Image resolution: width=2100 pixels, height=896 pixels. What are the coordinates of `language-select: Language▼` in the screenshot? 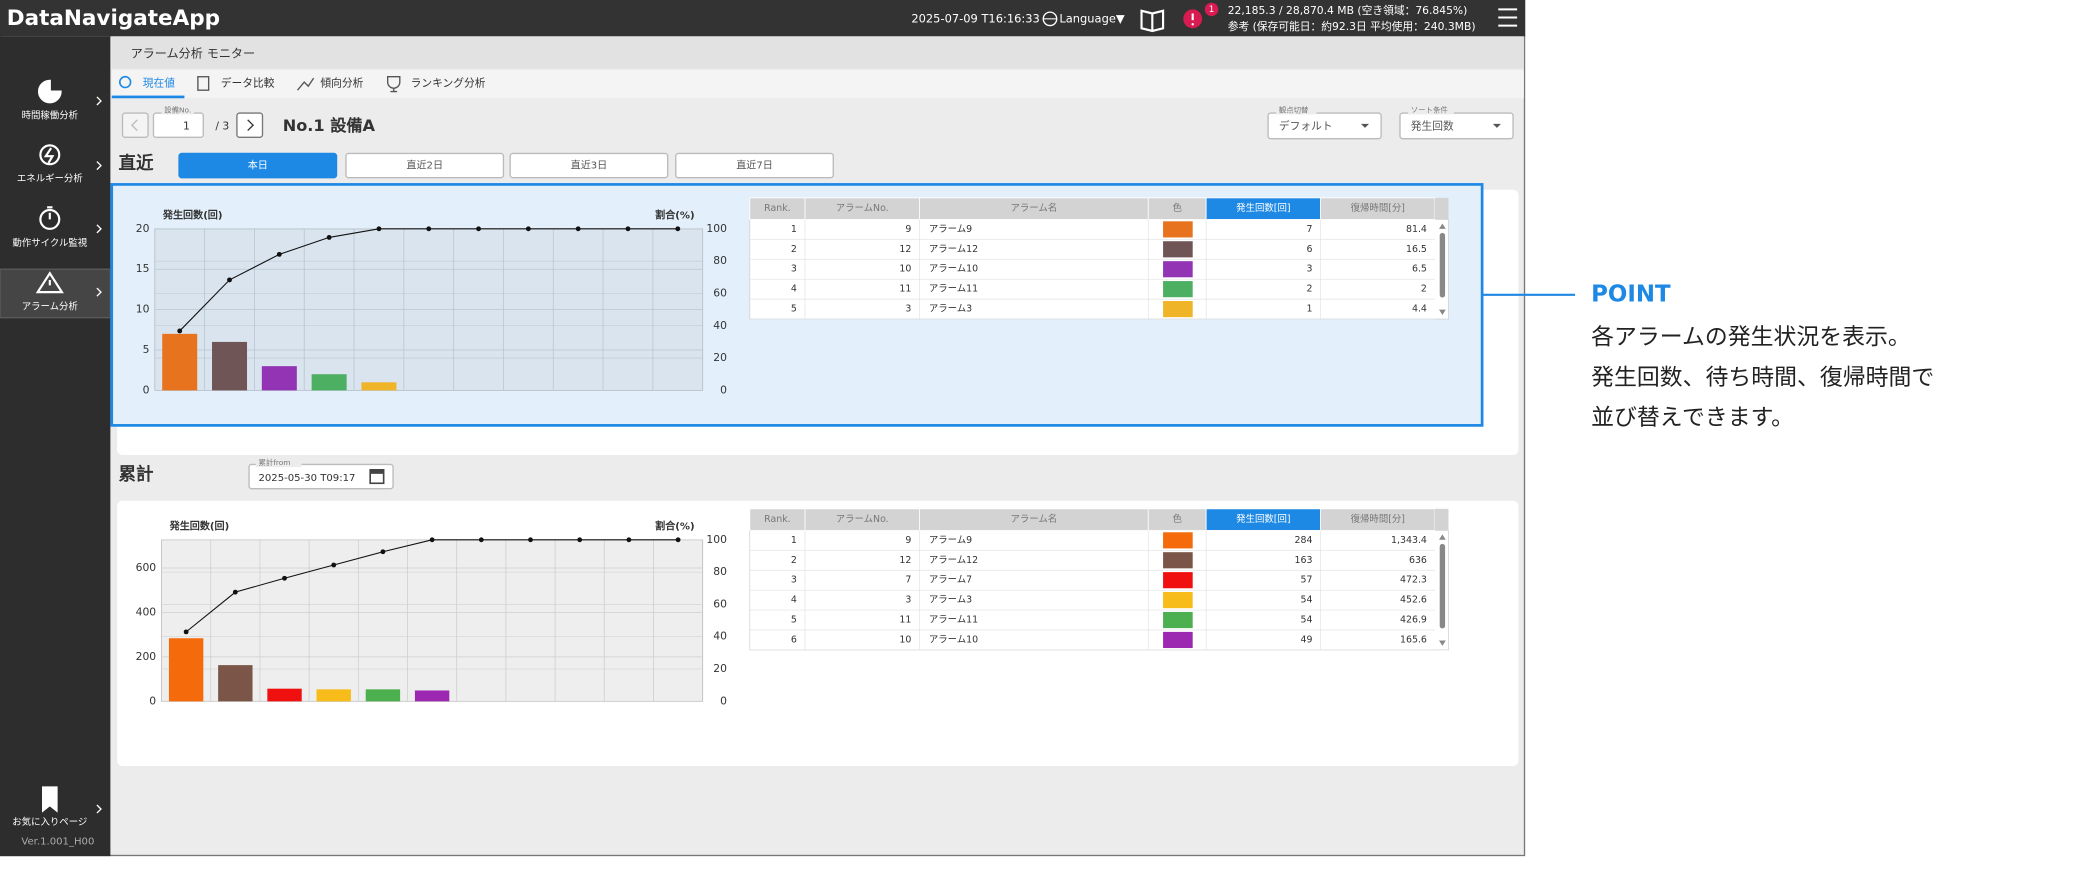 It's located at (1091, 18).